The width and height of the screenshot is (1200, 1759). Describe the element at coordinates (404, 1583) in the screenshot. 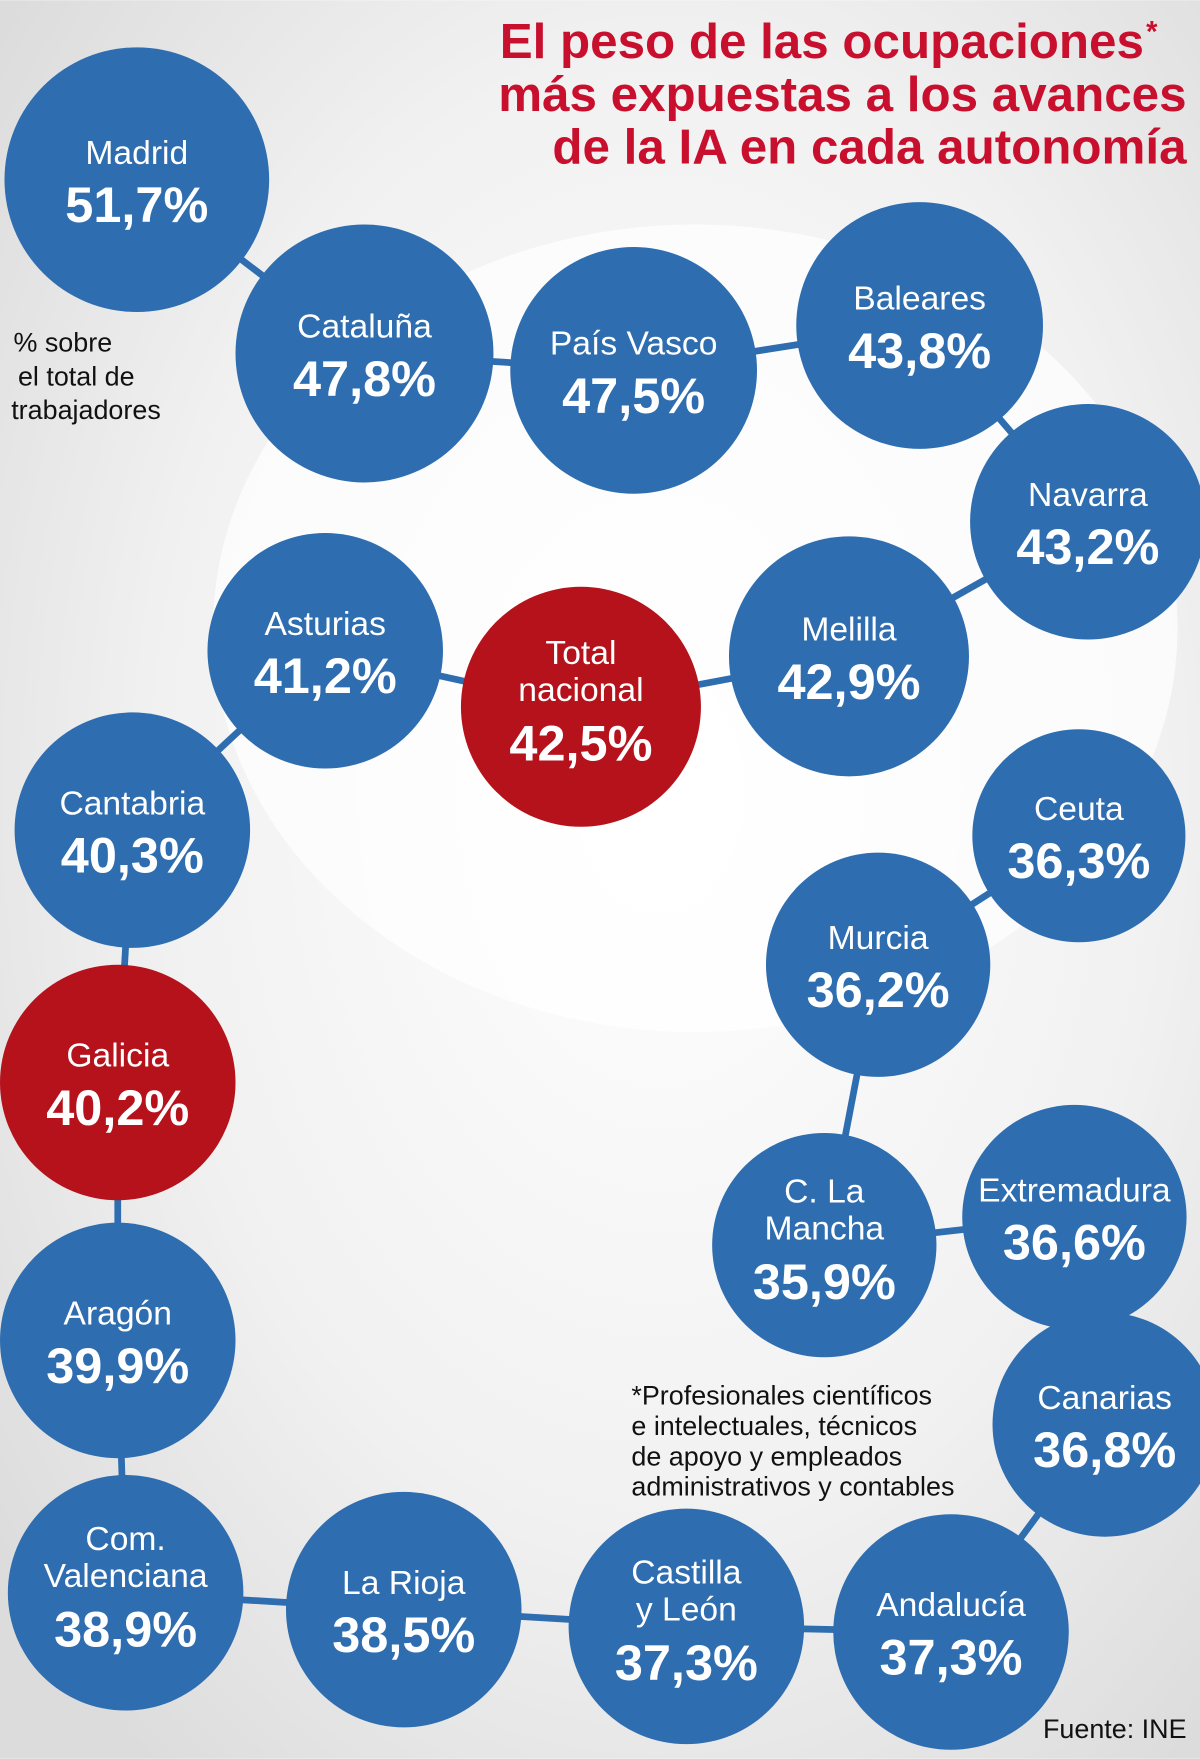

I see `node-name: La Rioja` at that location.